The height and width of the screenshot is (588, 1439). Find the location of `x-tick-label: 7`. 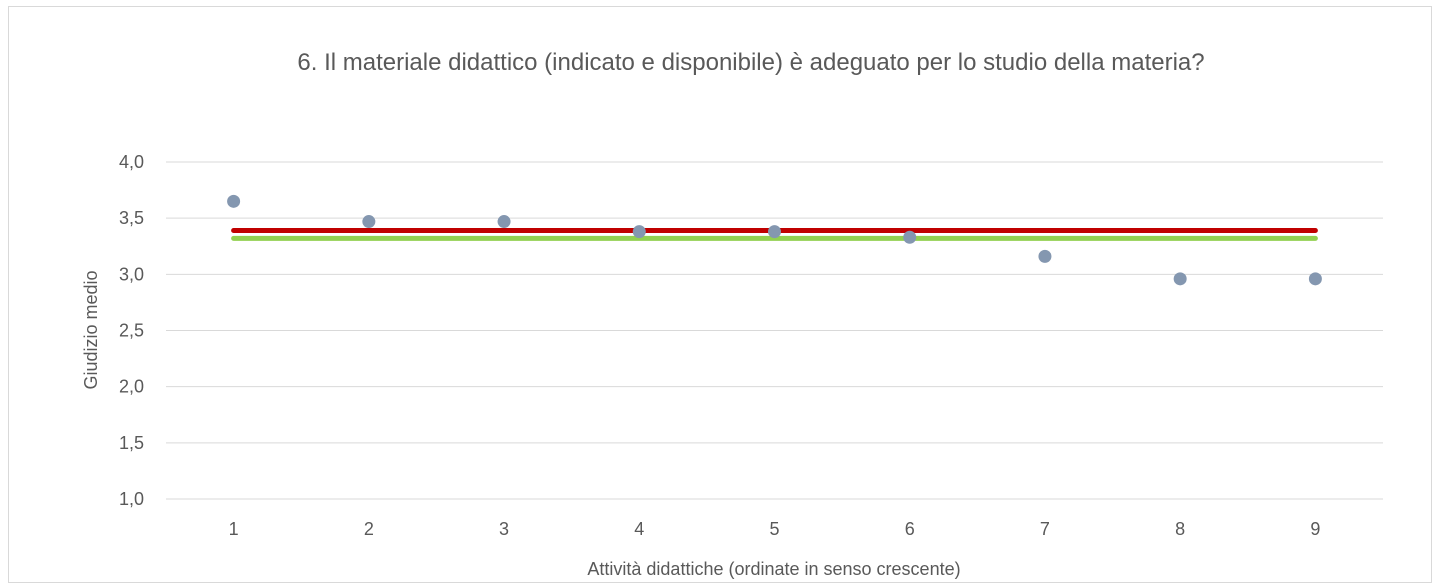

x-tick-label: 7 is located at coordinates (1045, 529).